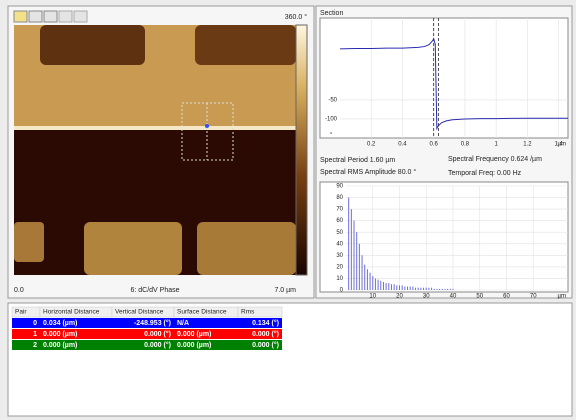  I want to click on y-tick-label: -100, so click(331, 120).